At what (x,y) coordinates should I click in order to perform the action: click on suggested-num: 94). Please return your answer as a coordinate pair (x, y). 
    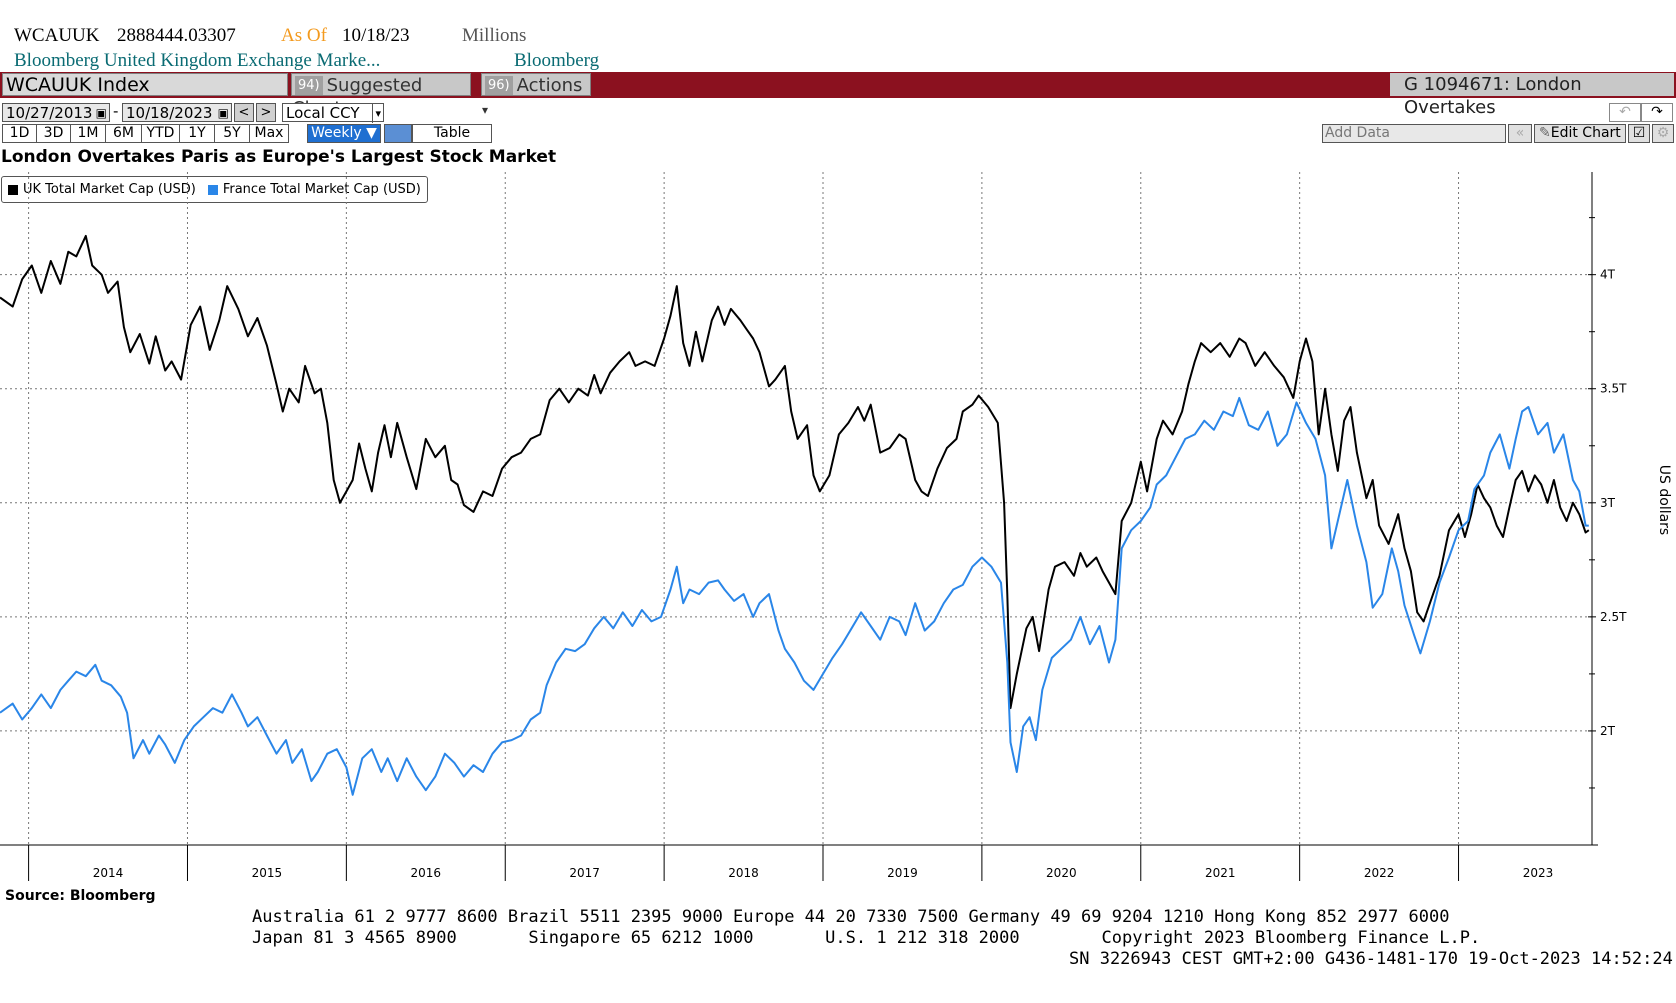
    Looking at the image, I should click on (309, 85).